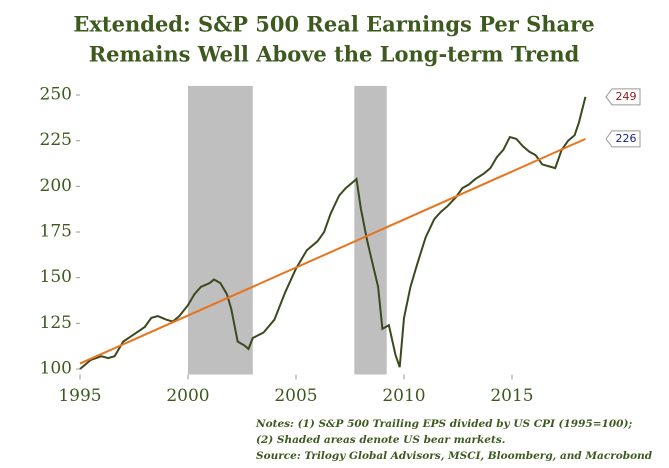 Image resolution: width=669 pixels, height=468 pixels. I want to click on x-tick-label: 2000, so click(187, 396).